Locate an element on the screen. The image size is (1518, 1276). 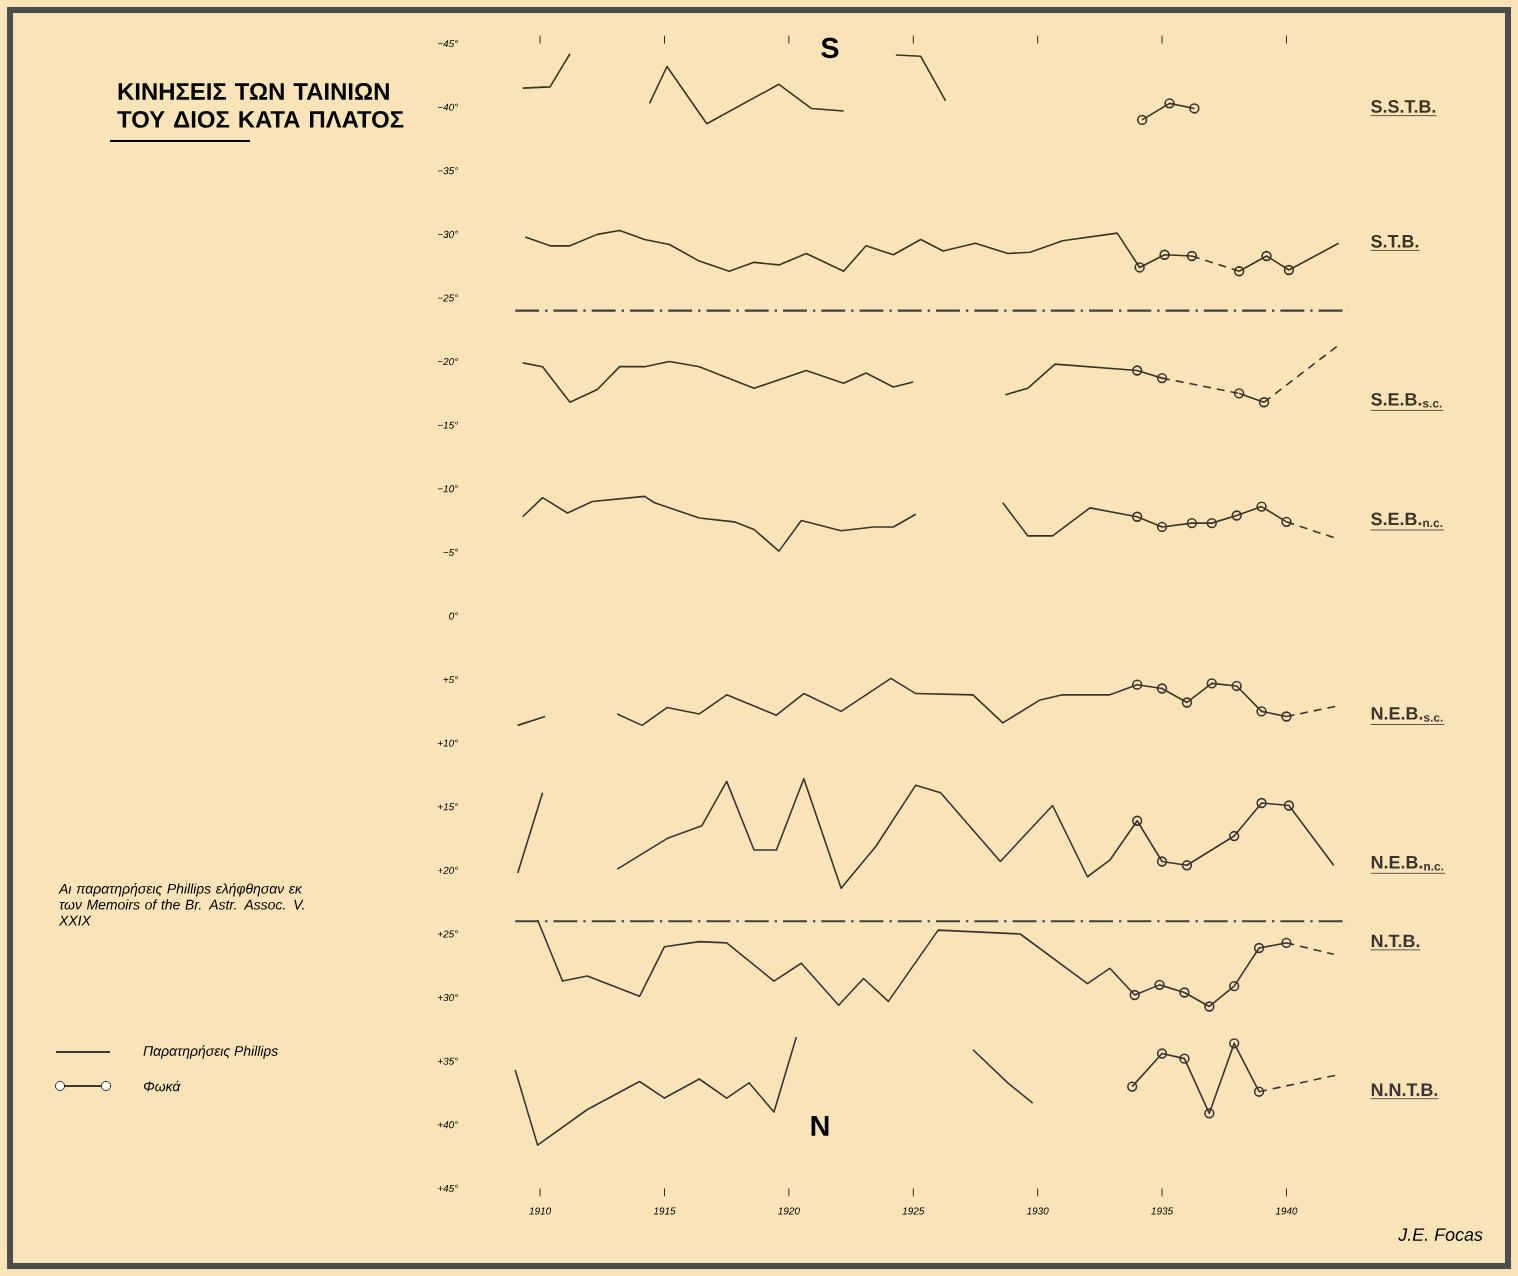
text: S.S.T.B. is located at coordinates (1403, 106).